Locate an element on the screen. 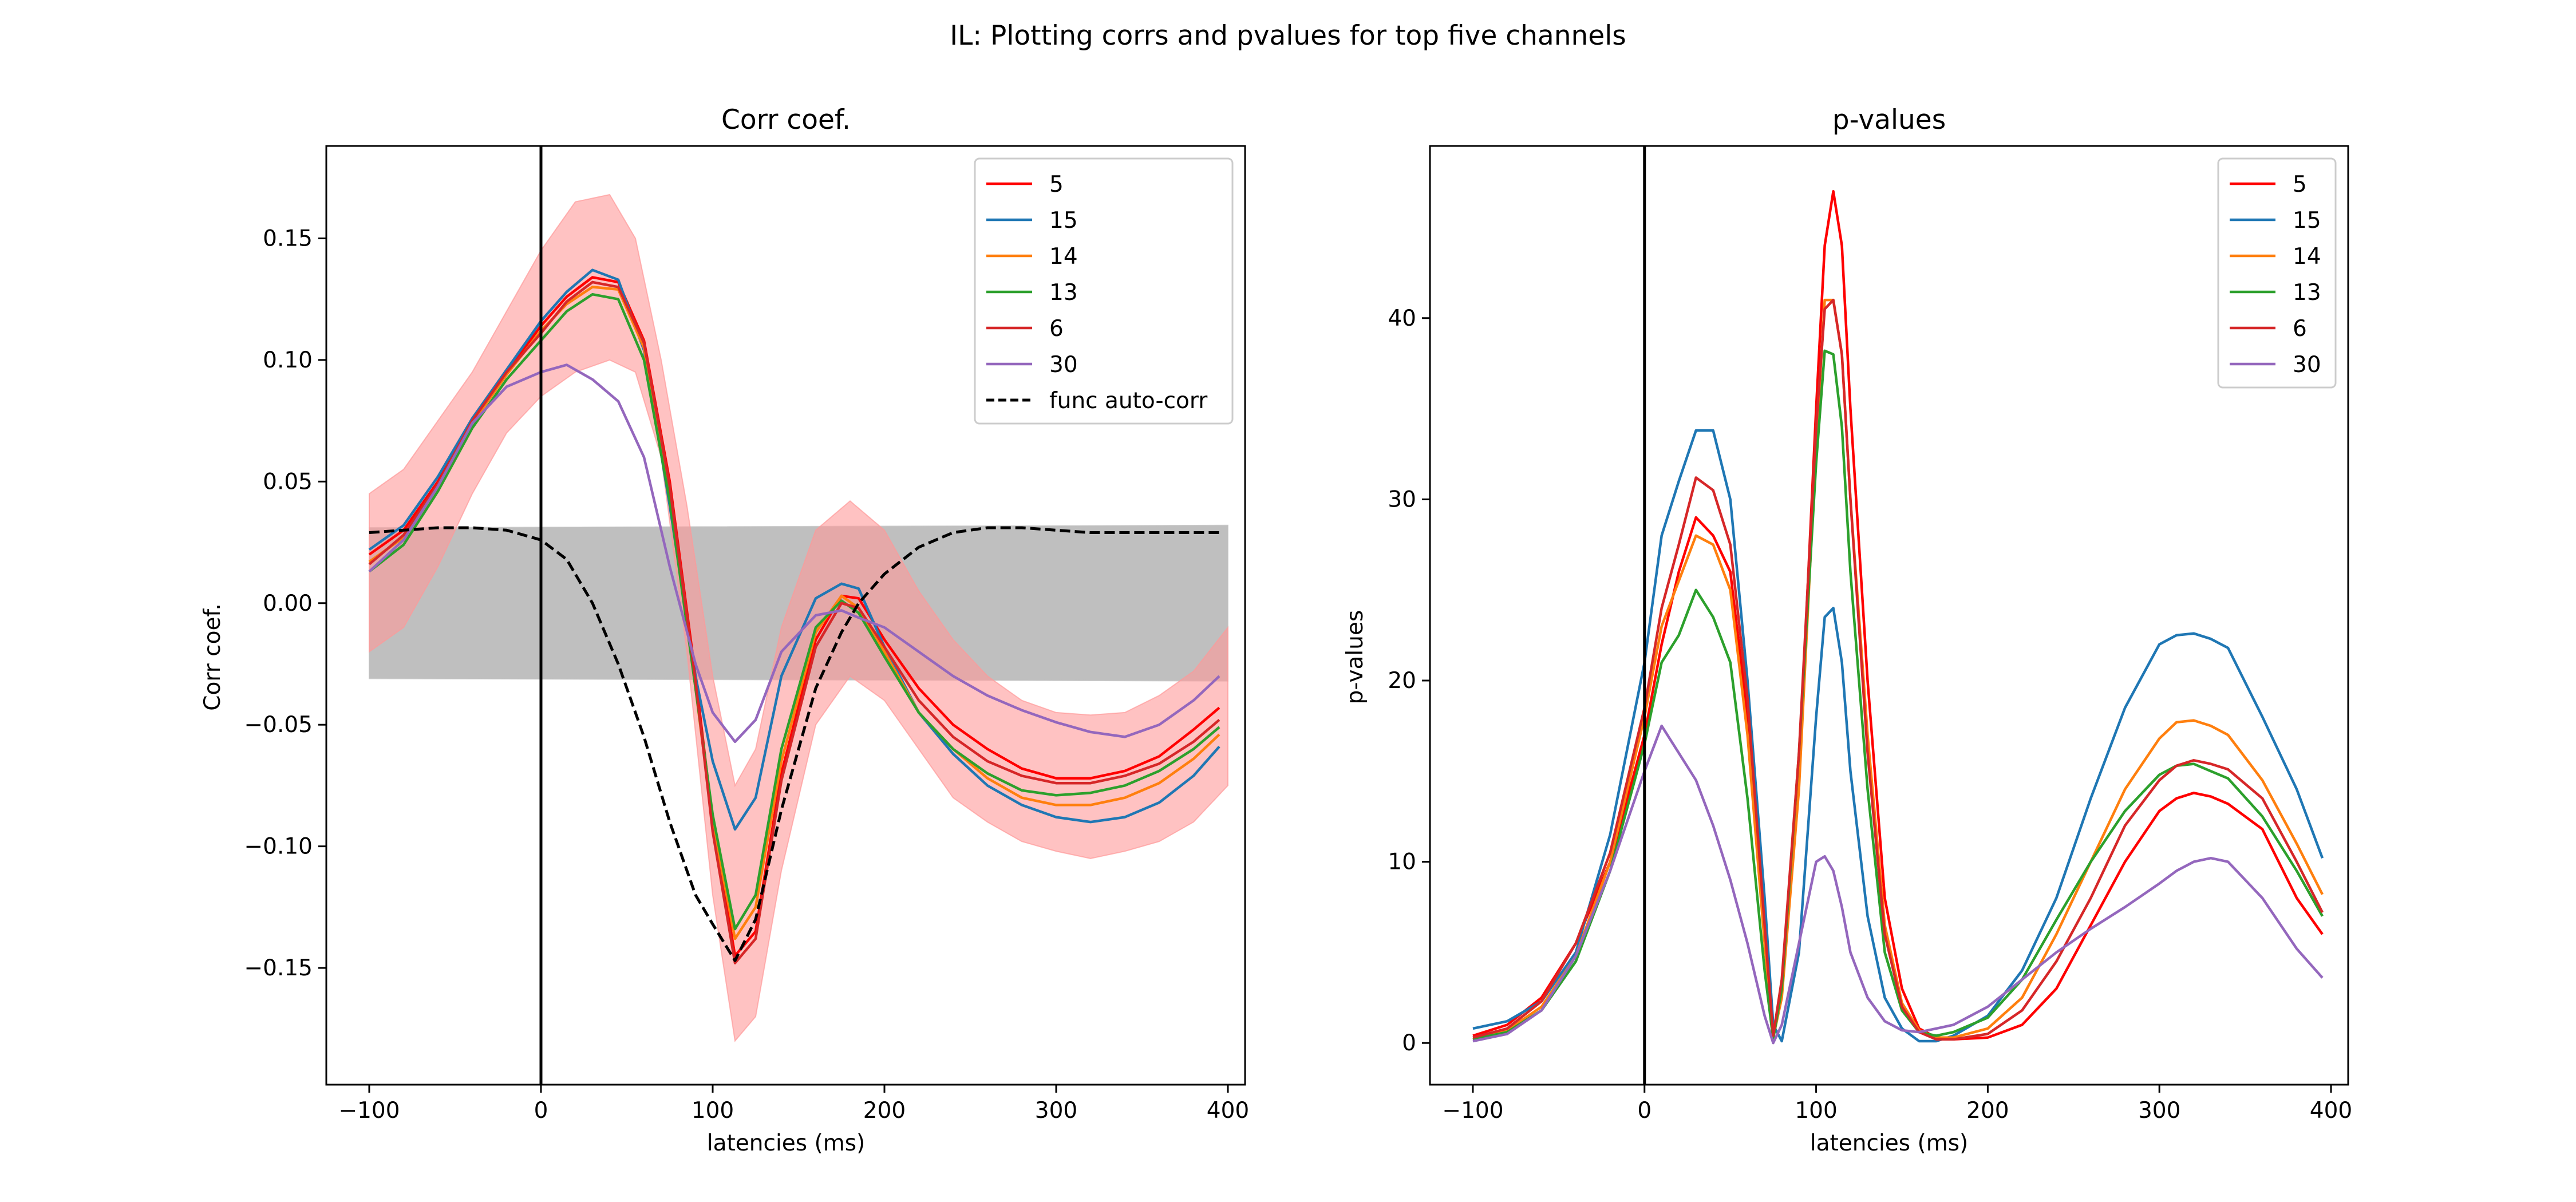  corr-coef-xtick-label: 100 is located at coordinates (713, 1111).